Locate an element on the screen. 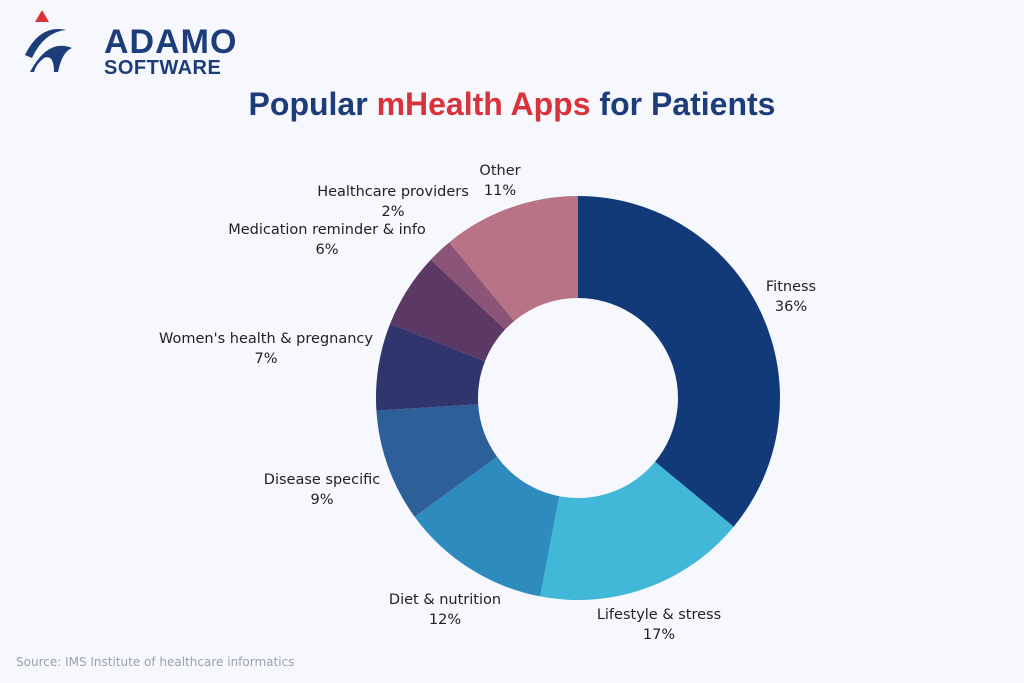  slice-diet-nutrition is located at coordinates (487, 526).